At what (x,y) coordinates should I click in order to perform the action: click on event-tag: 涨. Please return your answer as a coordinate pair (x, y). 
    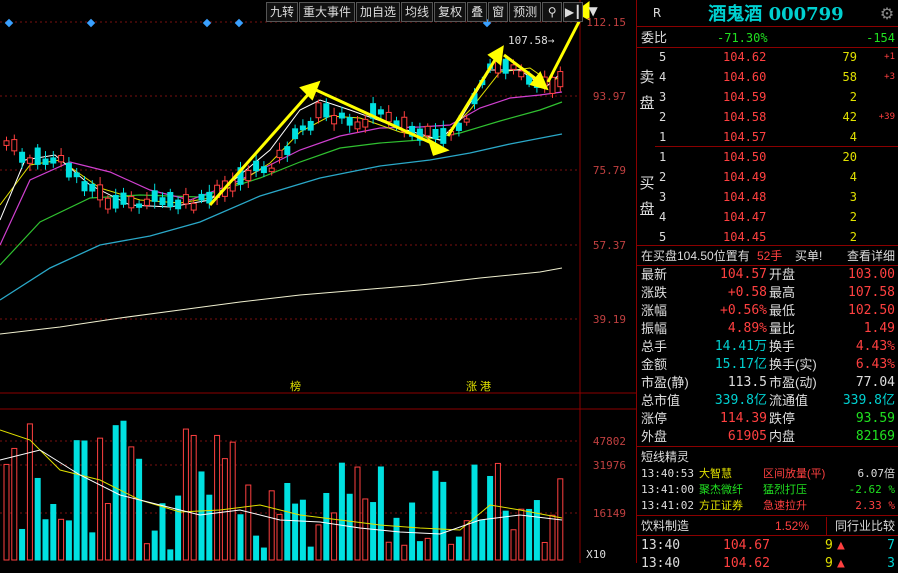
    Looking at the image, I should click on (471, 386).